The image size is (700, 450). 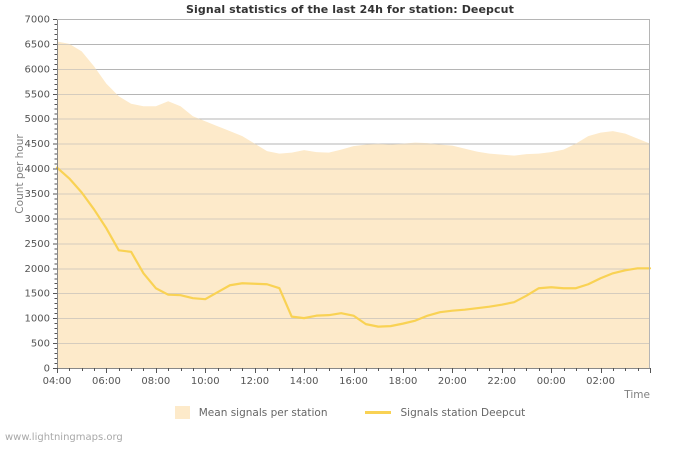 I want to click on y-axis-tick-label: 1000, so click(x=37, y=319).